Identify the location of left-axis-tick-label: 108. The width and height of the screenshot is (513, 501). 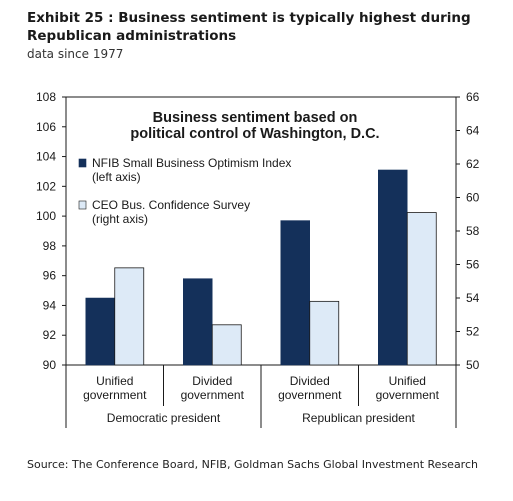
(46, 97).